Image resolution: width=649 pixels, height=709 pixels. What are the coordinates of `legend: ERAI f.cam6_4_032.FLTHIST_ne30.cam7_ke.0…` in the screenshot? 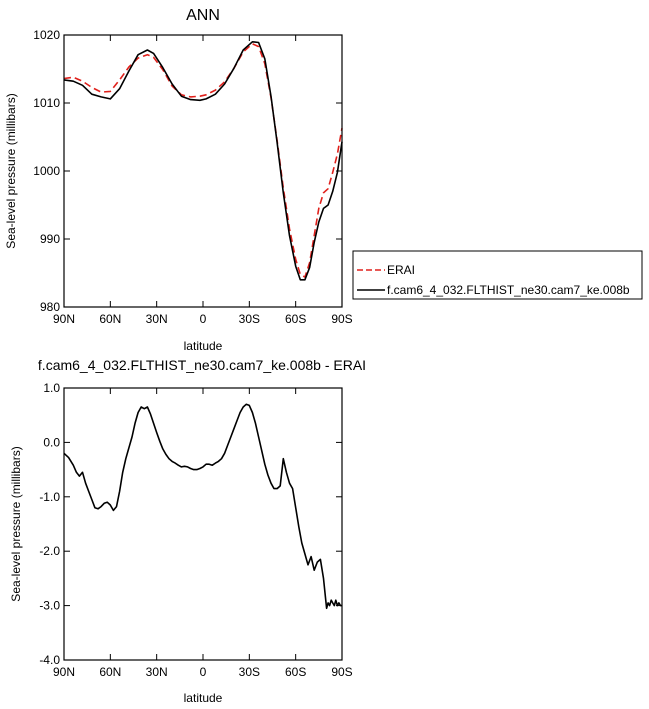 It's located at (497, 275).